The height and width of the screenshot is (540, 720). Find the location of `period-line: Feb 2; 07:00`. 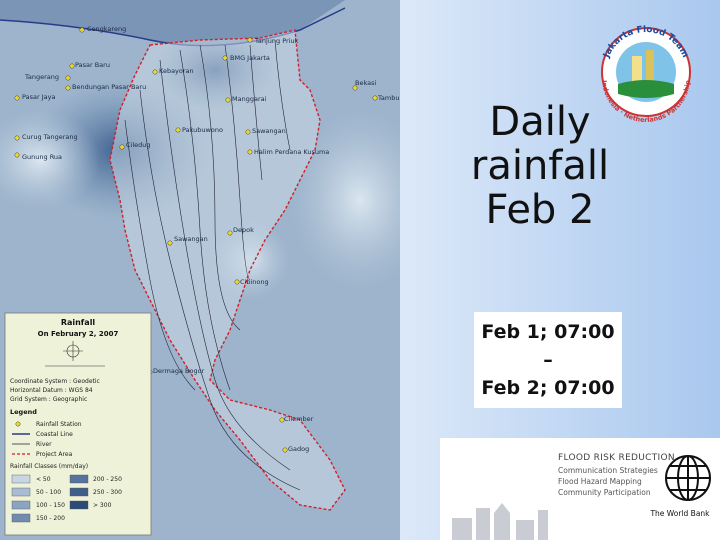

period-line: Feb 2; 07:00 is located at coordinates (548, 388).